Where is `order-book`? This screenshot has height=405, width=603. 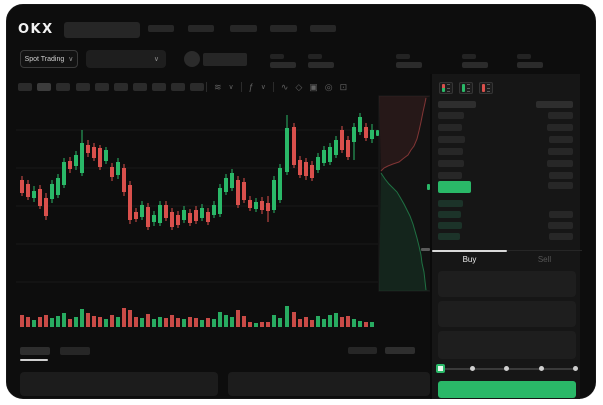
order-book is located at coordinates (507, 162).